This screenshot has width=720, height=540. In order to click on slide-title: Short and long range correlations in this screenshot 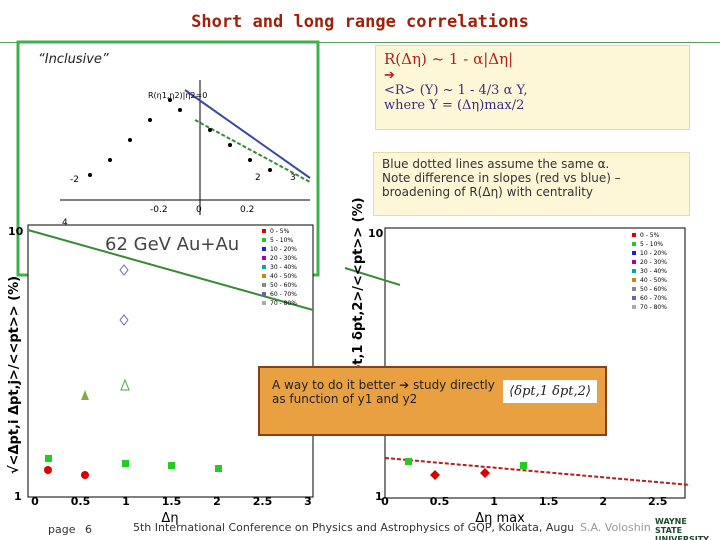, I will do `click(360, 22)`.